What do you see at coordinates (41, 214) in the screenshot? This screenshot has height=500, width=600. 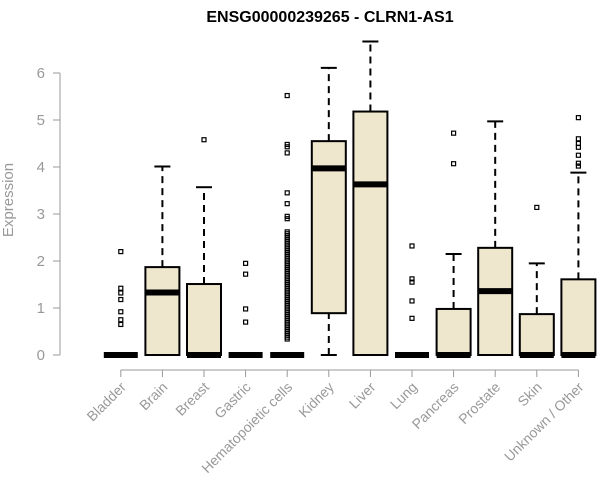 I see `y-tick-label: 3` at bounding box center [41, 214].